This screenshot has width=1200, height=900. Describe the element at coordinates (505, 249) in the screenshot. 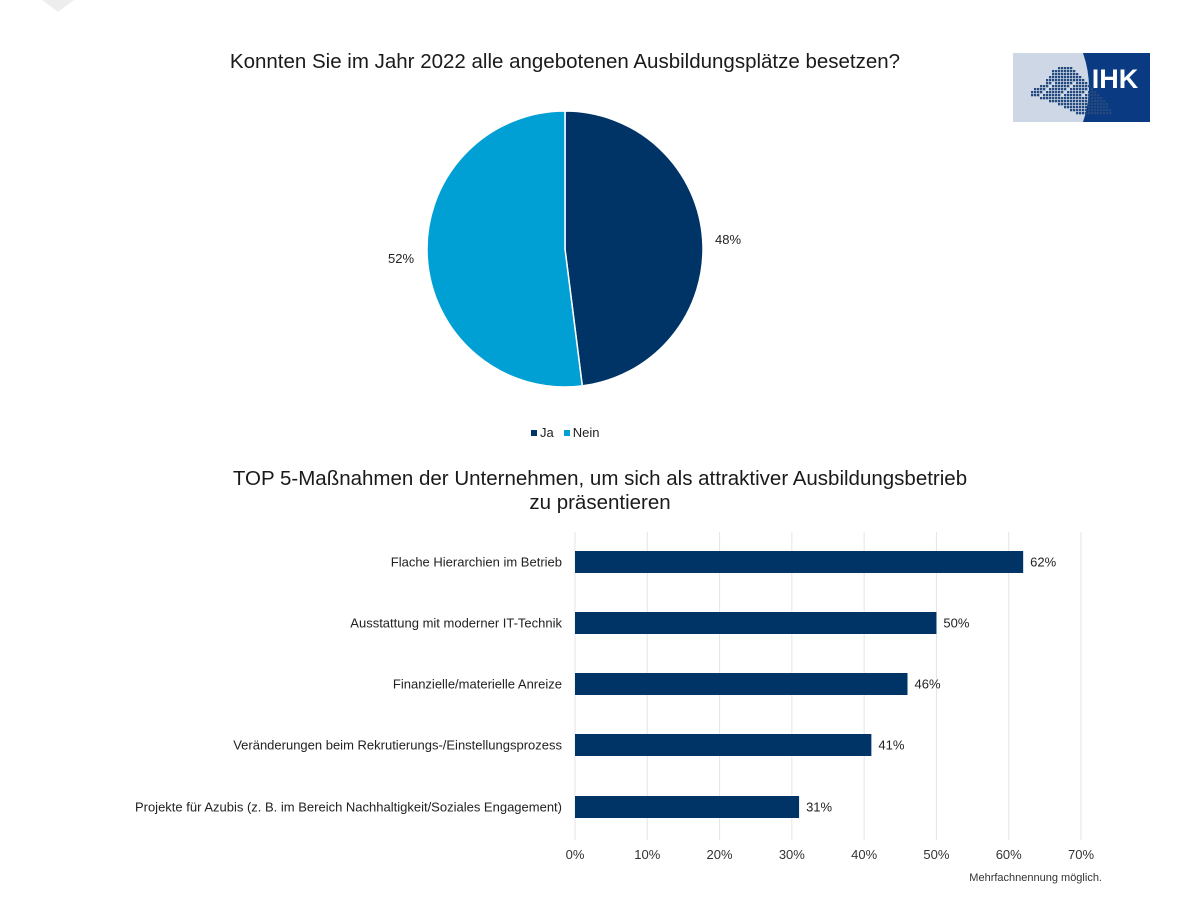

I see `pie-slice-nein` at that location.